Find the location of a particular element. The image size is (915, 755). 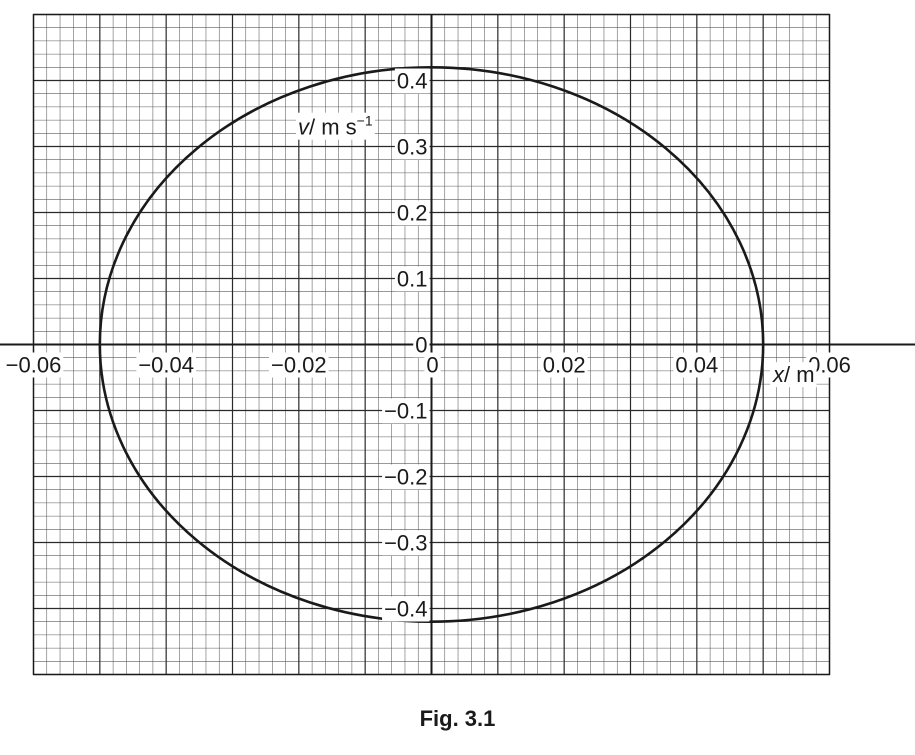

y-tick-label: 0.2 is located at coordinates (412, 213).